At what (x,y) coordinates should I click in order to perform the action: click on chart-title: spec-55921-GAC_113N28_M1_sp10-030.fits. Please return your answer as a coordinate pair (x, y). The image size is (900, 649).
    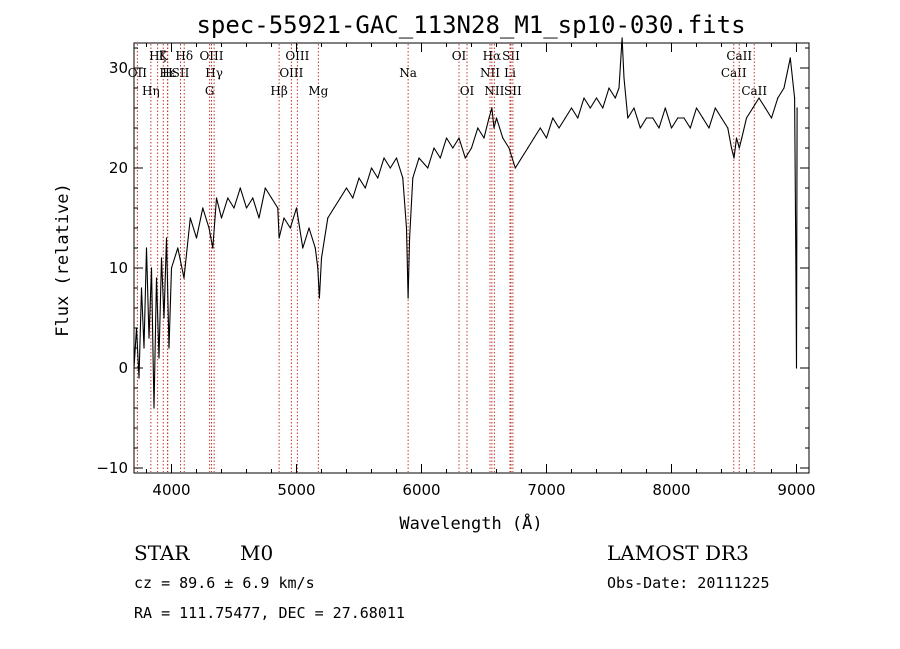
    Looking at the image, I should click on (470, 25).